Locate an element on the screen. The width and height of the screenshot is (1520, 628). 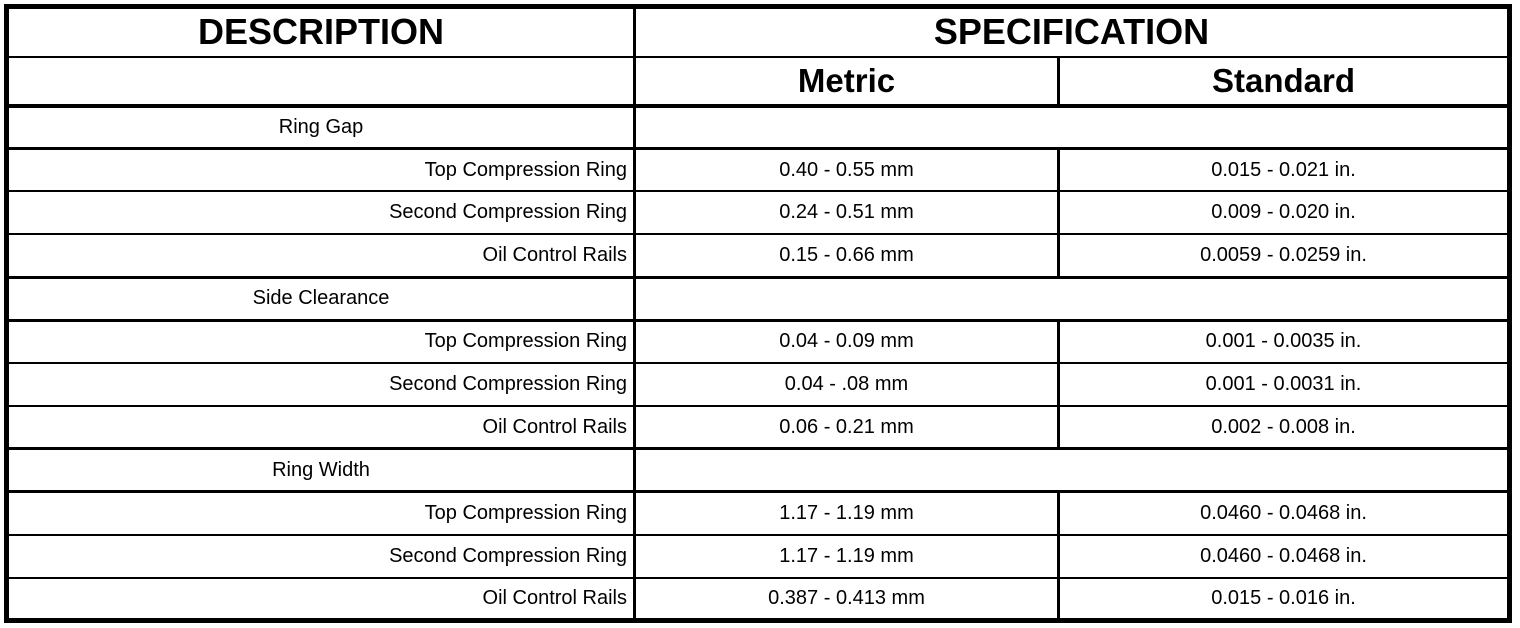
section-title: Ring Width is located at coordinates (320, 470).